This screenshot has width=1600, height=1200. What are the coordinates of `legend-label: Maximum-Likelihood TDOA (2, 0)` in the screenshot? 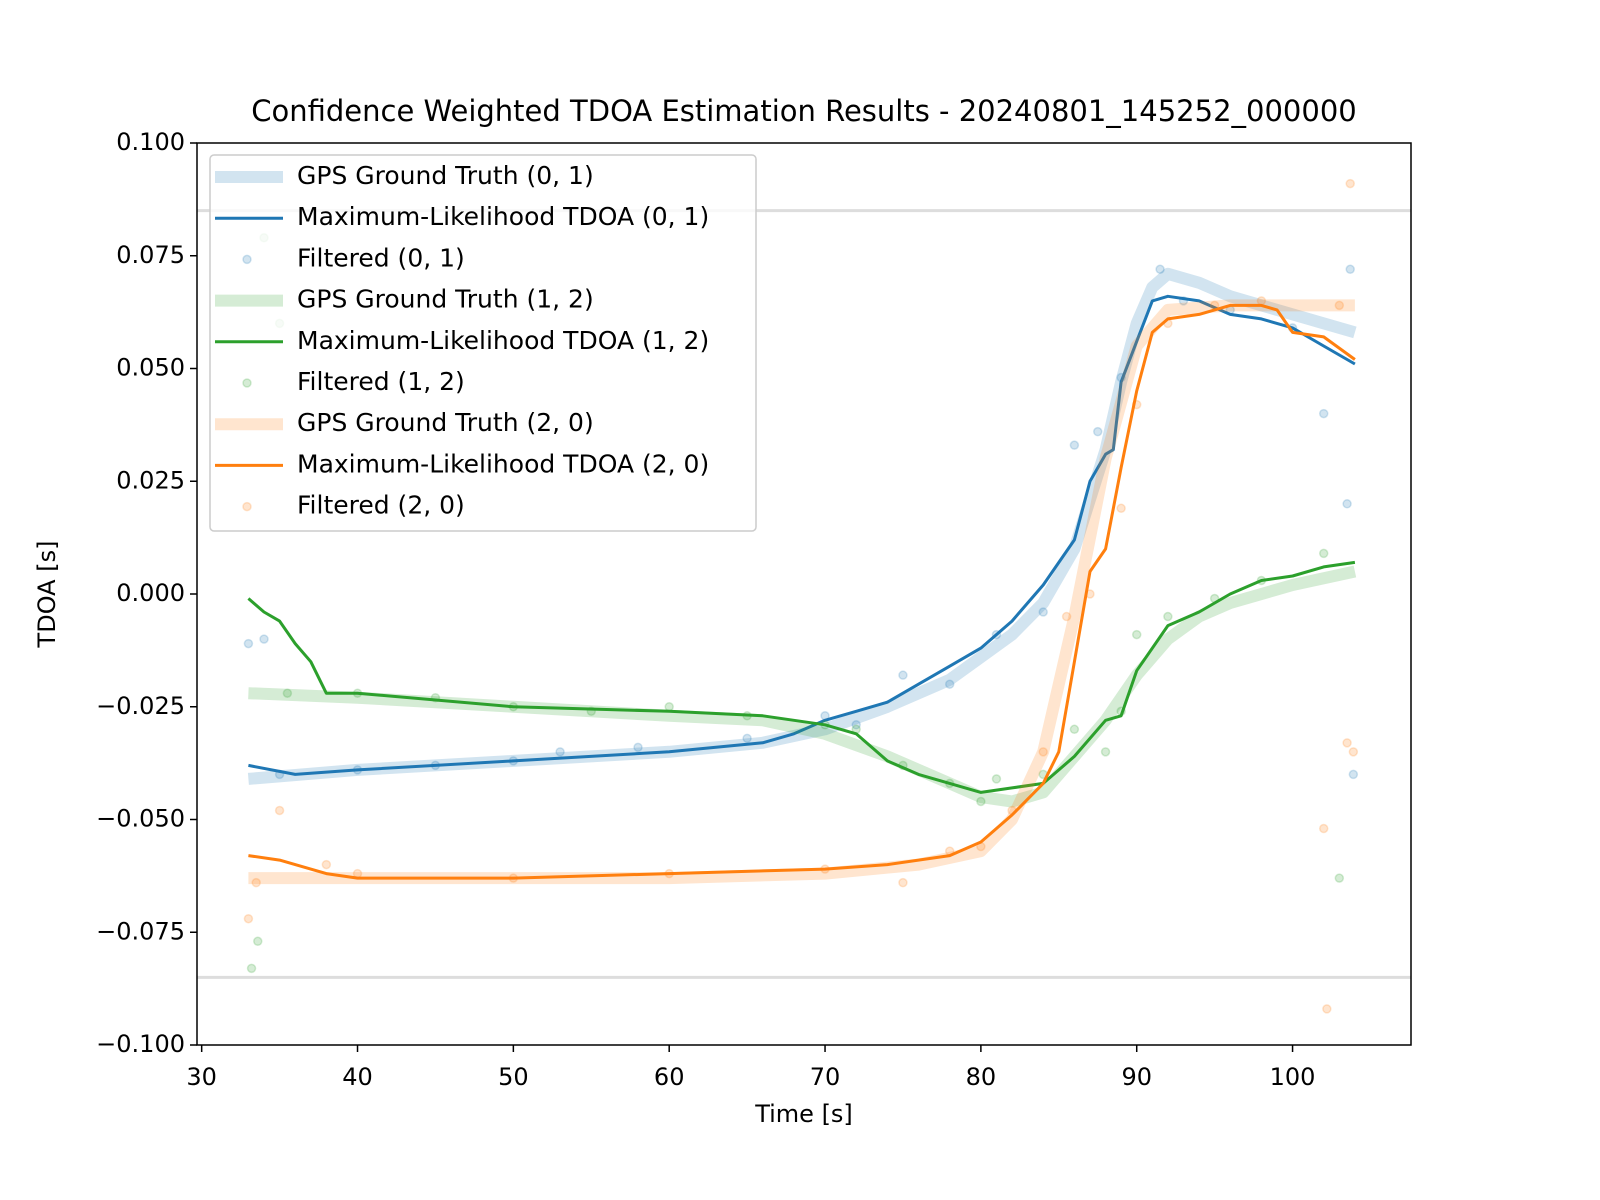 It's located at (503, 463).